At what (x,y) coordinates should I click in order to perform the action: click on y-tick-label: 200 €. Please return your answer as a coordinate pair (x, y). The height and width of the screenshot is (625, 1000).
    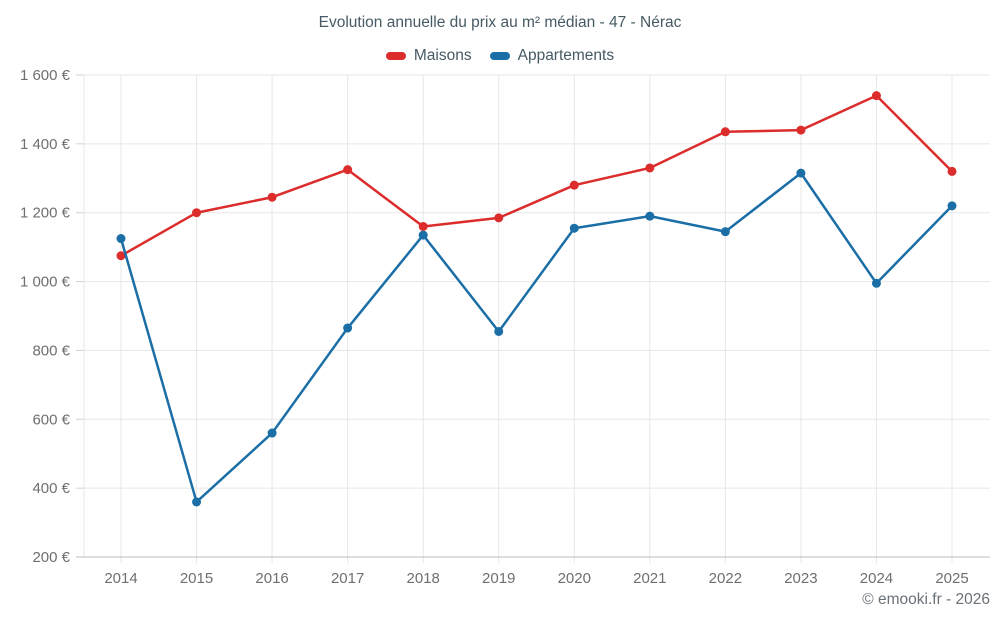
    Looking at the image, I should click on (51, 557).